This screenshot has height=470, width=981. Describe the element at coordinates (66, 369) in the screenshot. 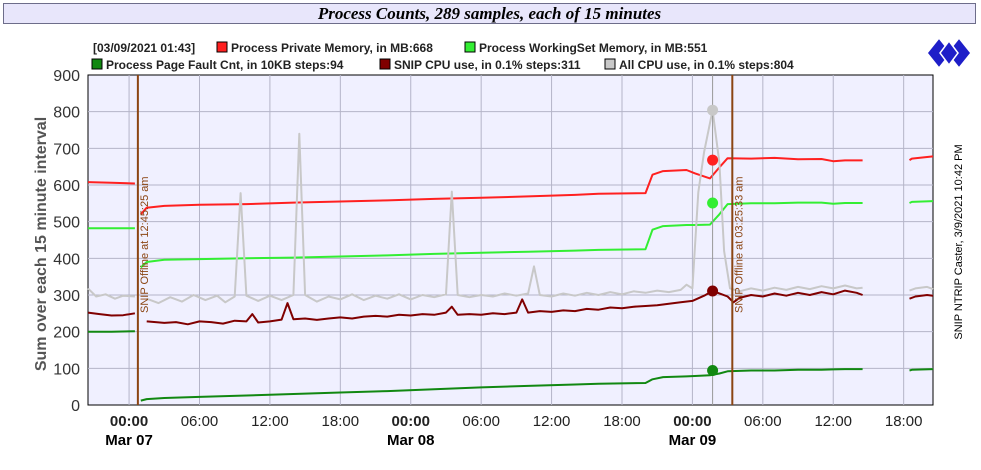

I see `y-tick-label: 100` at that location.